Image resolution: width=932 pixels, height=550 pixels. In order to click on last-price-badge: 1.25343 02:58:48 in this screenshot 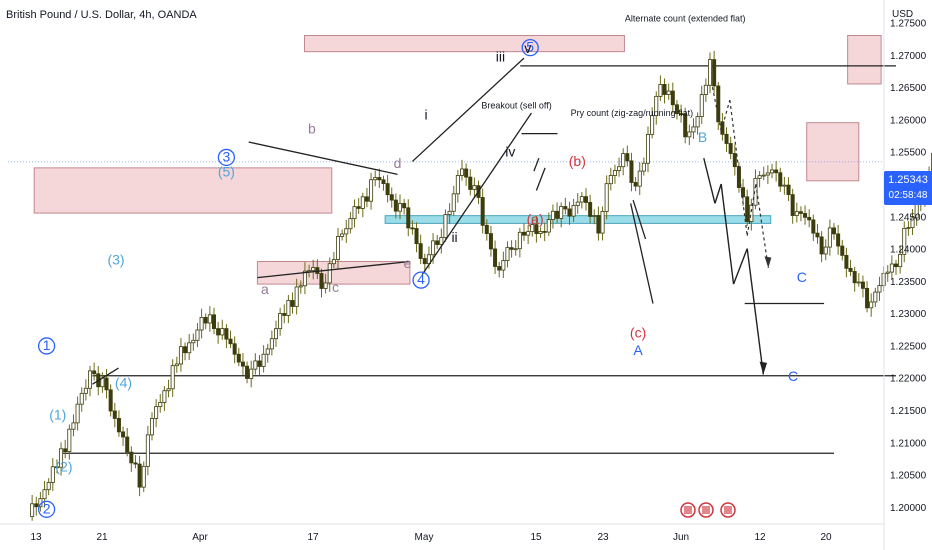, I will do `click(908, 188)`.